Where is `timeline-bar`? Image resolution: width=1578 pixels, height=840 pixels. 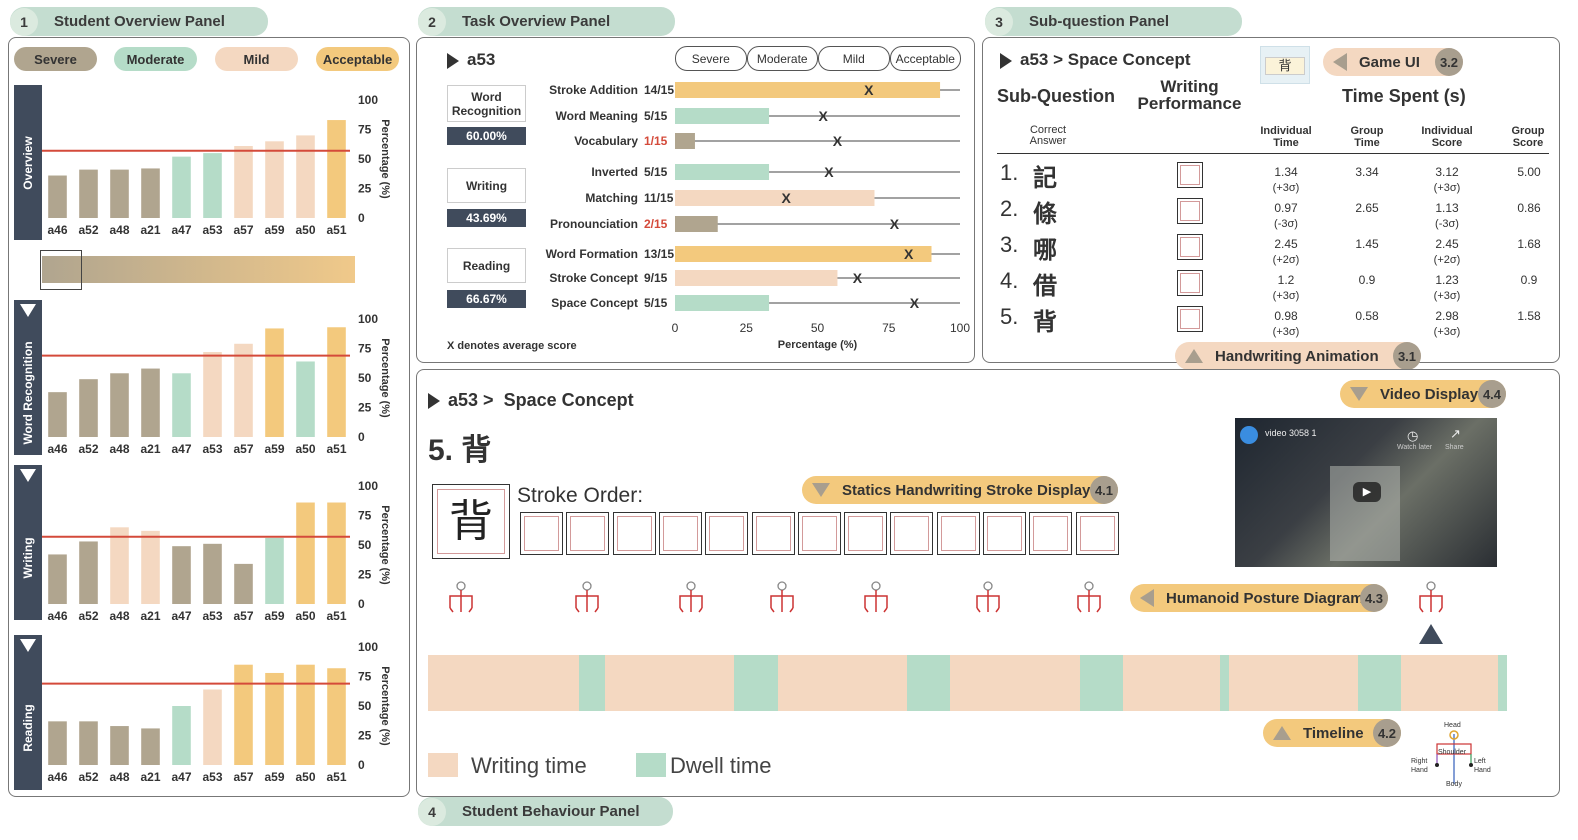 timeline-bar is located at coordinates (967, 683).